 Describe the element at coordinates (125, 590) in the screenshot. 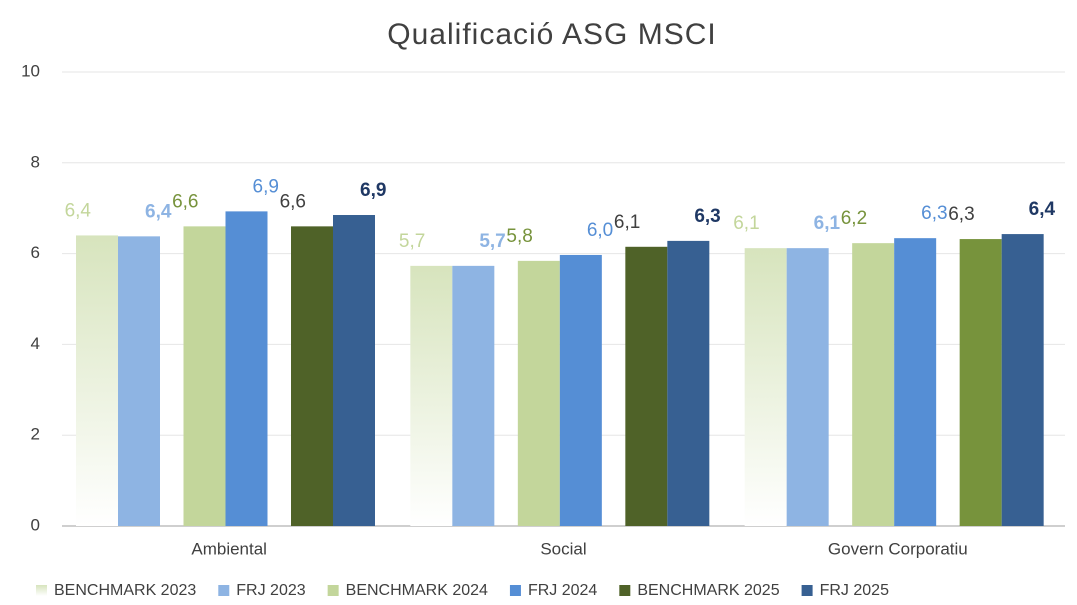

I see `legend-label: BENCHMARK 2023` at that location.